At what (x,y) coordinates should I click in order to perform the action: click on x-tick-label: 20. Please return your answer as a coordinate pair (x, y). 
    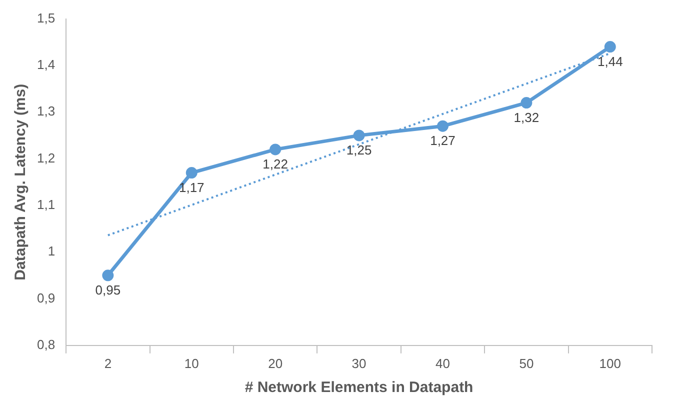
    Looking at the image, I should click on (275, 363).